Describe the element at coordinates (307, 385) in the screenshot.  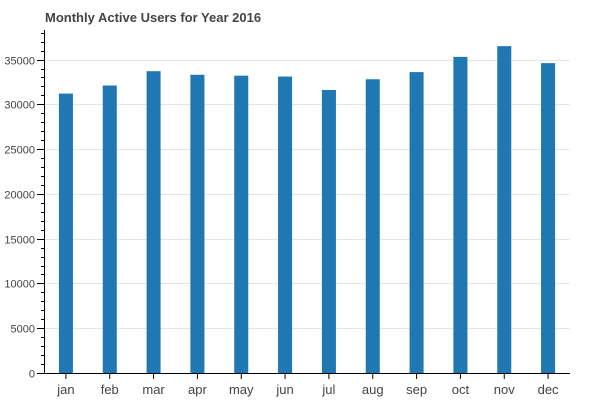
I see `x-axis-ticks: jan feb mar apr may jun jul aug sep oct nov dec` at that location.